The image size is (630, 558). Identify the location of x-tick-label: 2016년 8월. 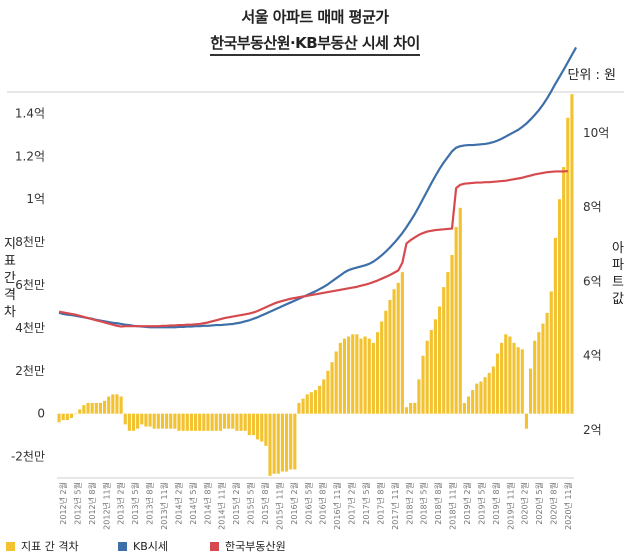
(323, 503).